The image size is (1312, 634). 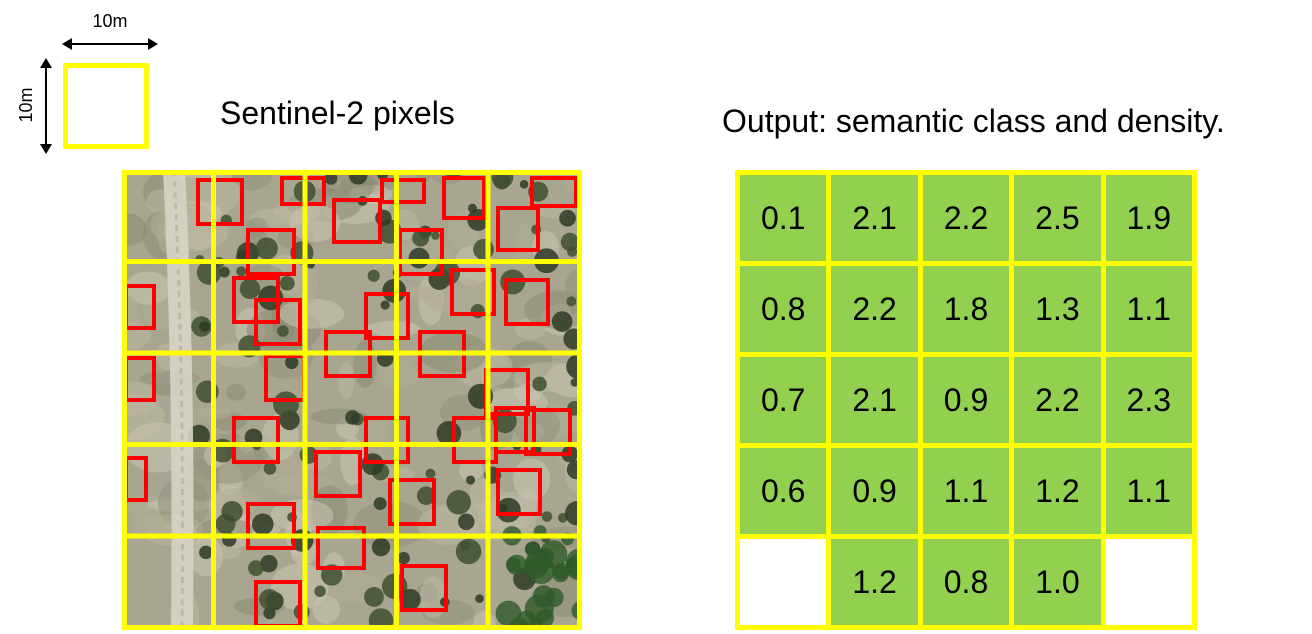 What do you see at coordinates (1057, 309) in the screenshot?
I see `density-cell: 1.3` at bounding box center [1057, 309].